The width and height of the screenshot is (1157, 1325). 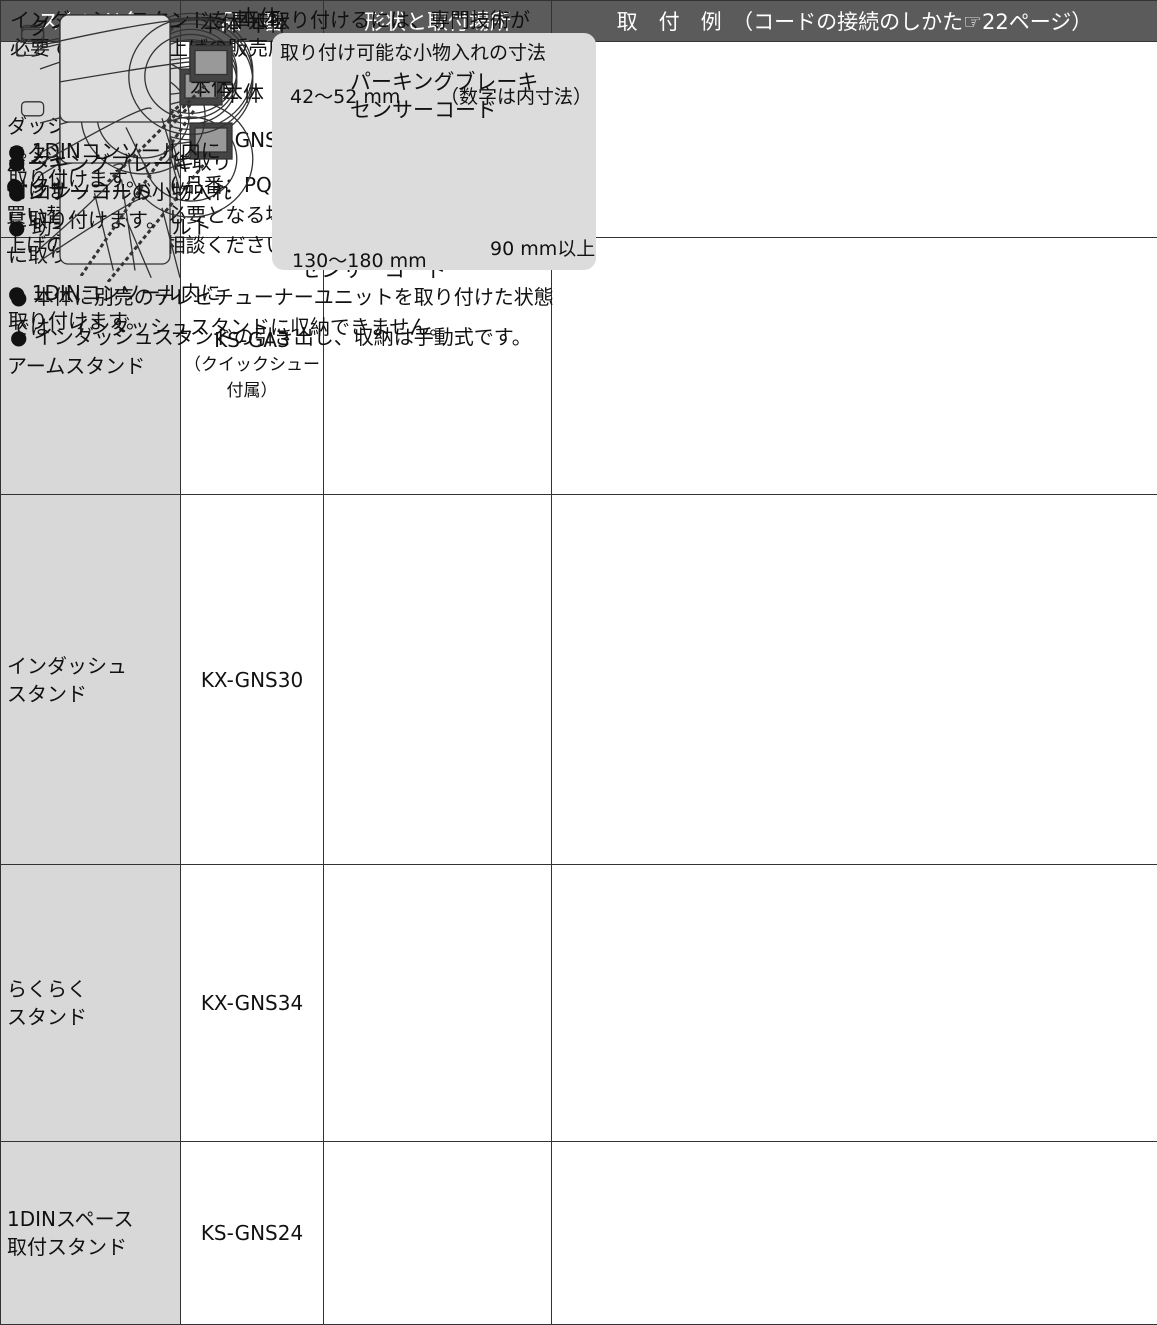 I want to click on model-number: KX-GNS30, so click(x=252, y=680).